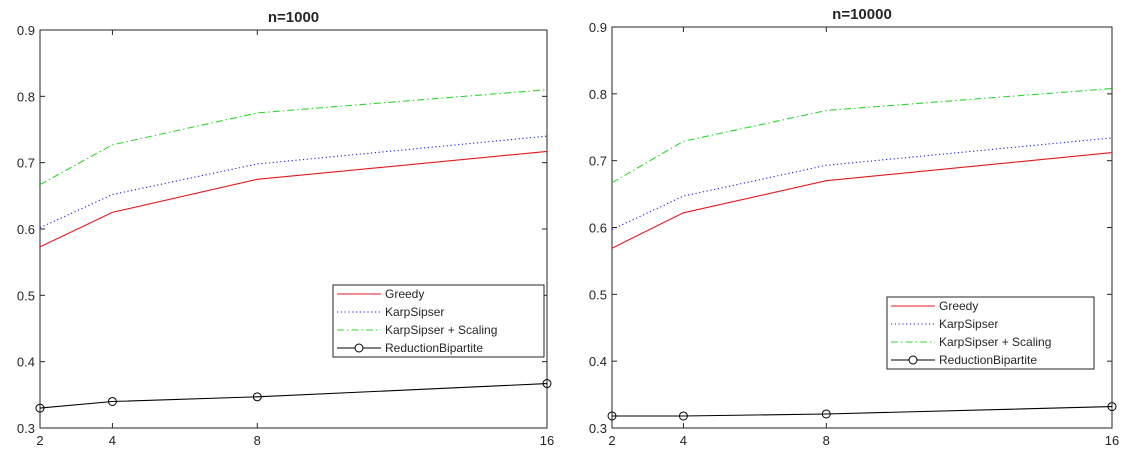 This screenshot has width=1124, height=454. What do you see at coordinates (862, 14) in the screenshot?
I see `chart-title: n=10000` at bounding box center [862, 14].